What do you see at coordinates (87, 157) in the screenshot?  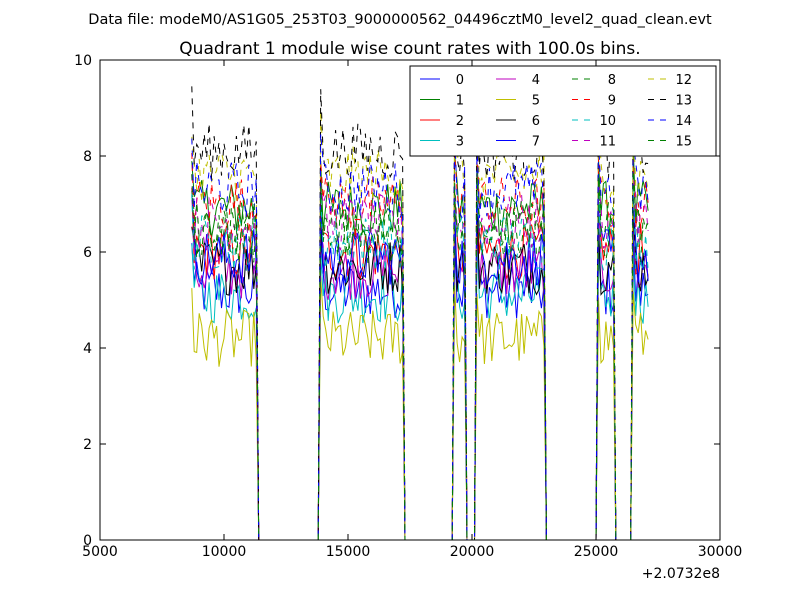 I see `y-tick-label: 8` at bounding box center [87, 157].